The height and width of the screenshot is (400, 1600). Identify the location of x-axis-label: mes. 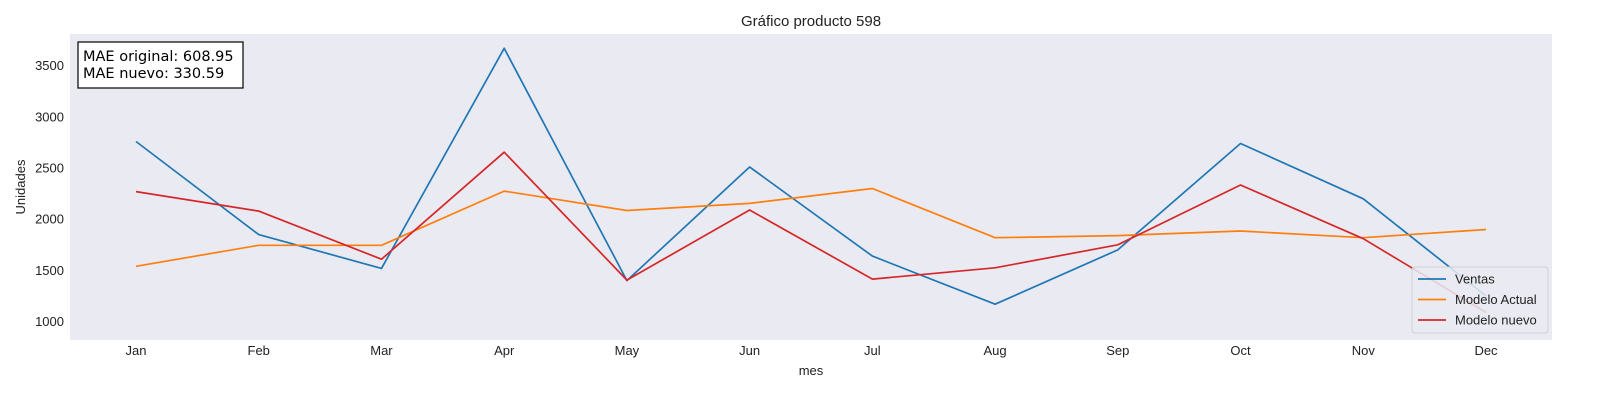
(811, 370).